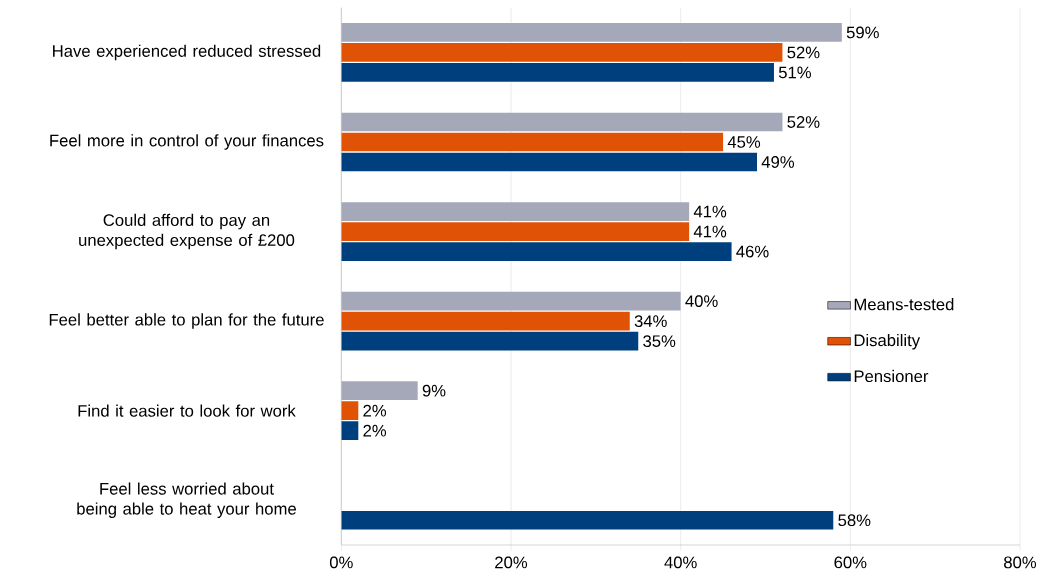  What do you see at coordinates (187, 231) in the screenshot?
I see `y-tick-label: Could afford to pay an unexpected expense of £200` at bounding box center [187, 231].